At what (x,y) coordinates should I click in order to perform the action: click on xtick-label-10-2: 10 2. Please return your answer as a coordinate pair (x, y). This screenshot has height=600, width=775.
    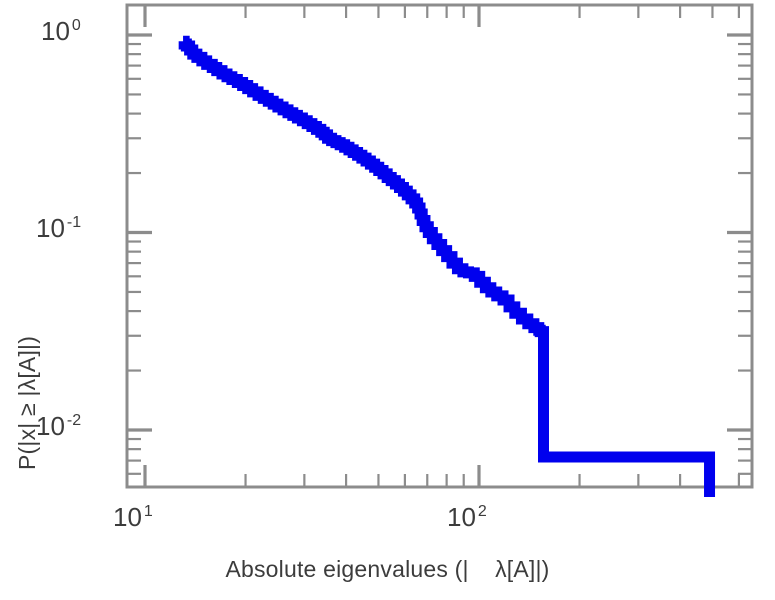
    Looking at the image, I should click on (467, 517).